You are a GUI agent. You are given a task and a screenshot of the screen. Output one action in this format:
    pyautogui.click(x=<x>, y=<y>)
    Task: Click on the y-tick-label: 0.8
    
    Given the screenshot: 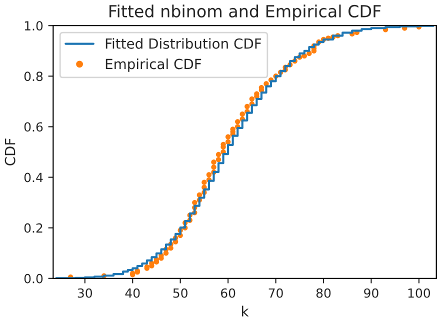 What is the action you would take?
    pyautogui.click(x=33, y=77)
    